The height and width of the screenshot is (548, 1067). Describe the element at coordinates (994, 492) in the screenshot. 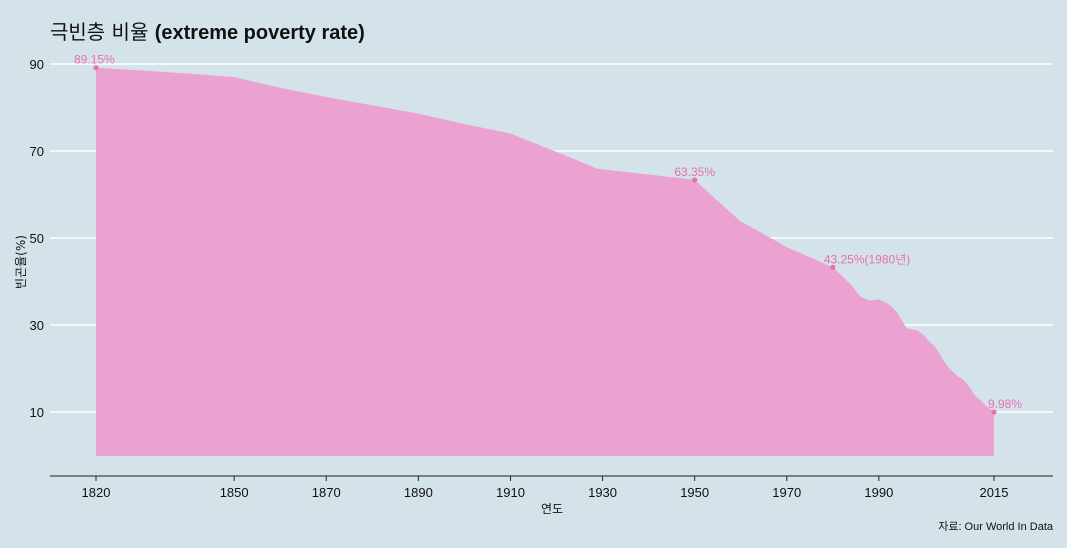

I see `x-tick-label-2015: 2015` at that location.